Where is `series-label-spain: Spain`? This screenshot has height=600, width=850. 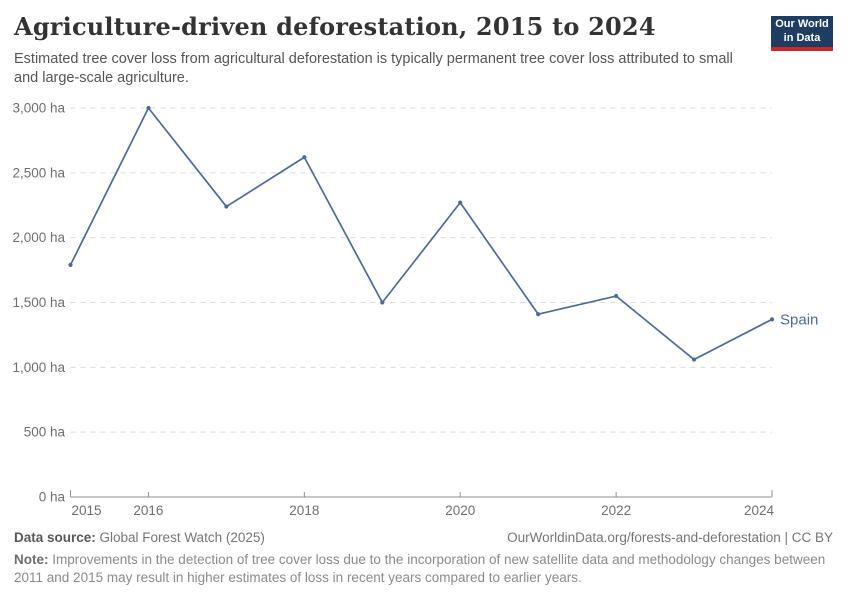 series-label-spain: Spain is located at coordinates (799, 319).